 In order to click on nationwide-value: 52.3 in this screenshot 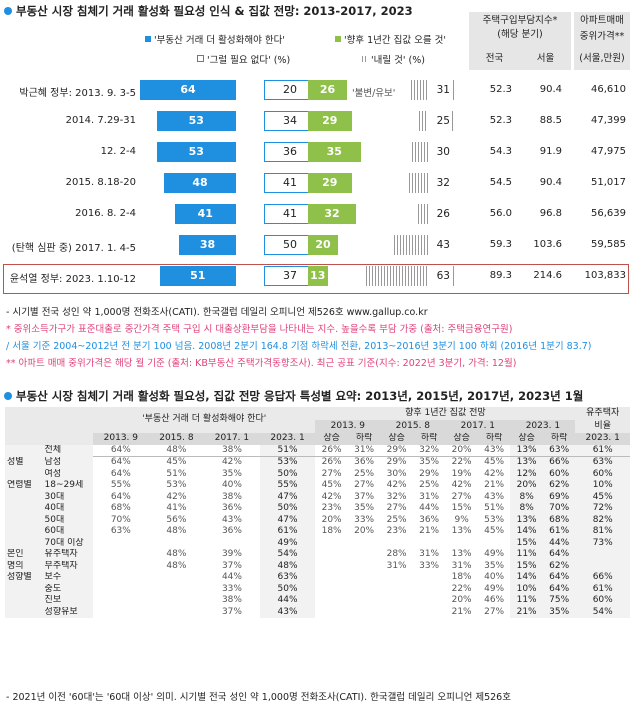, I will do `click(500, 89)`.